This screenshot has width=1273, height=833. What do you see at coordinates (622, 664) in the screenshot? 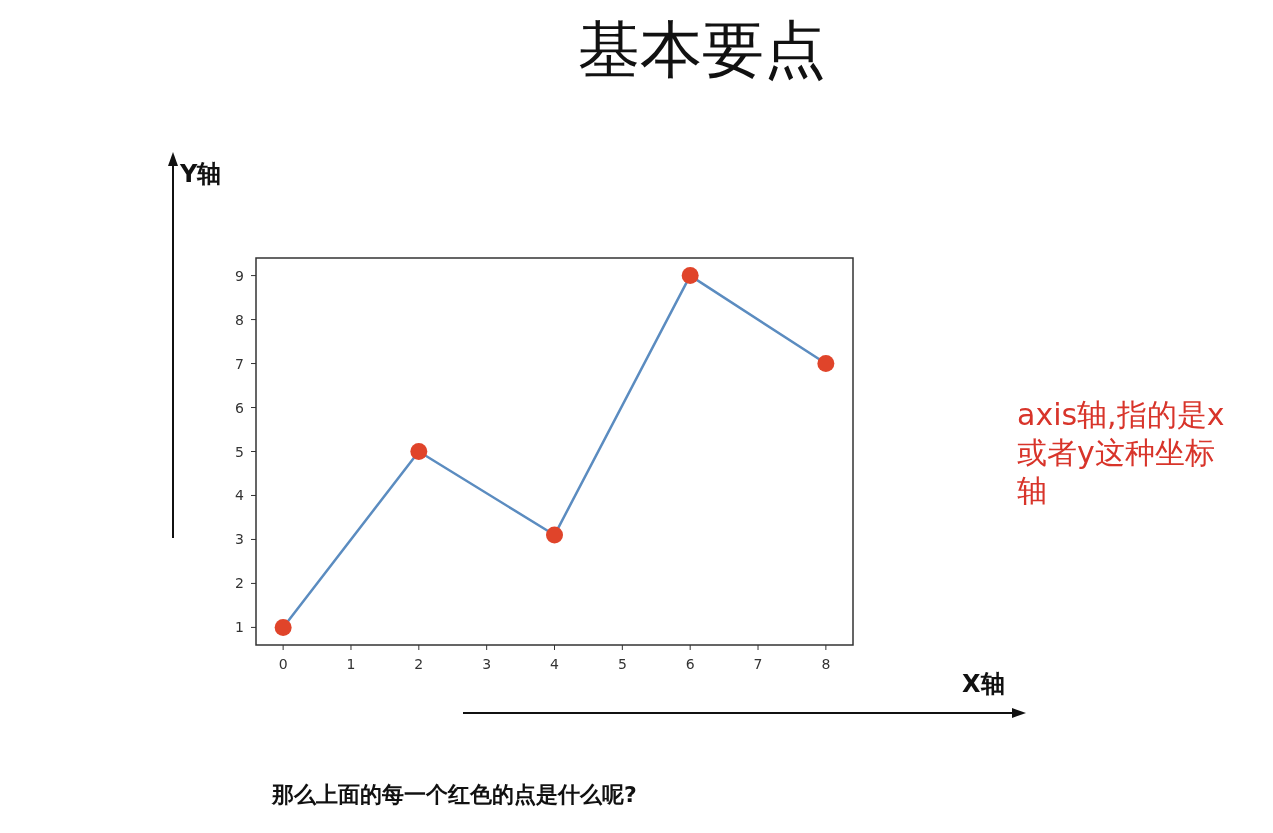
I see `x-tick-label: 5` at bounding box center [622, 664].